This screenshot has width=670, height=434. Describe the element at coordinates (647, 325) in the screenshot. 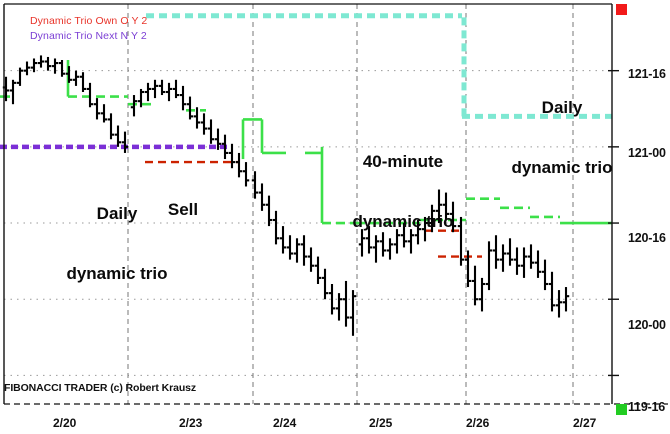

I see `y-axis-label-3: 120-00` at that location.